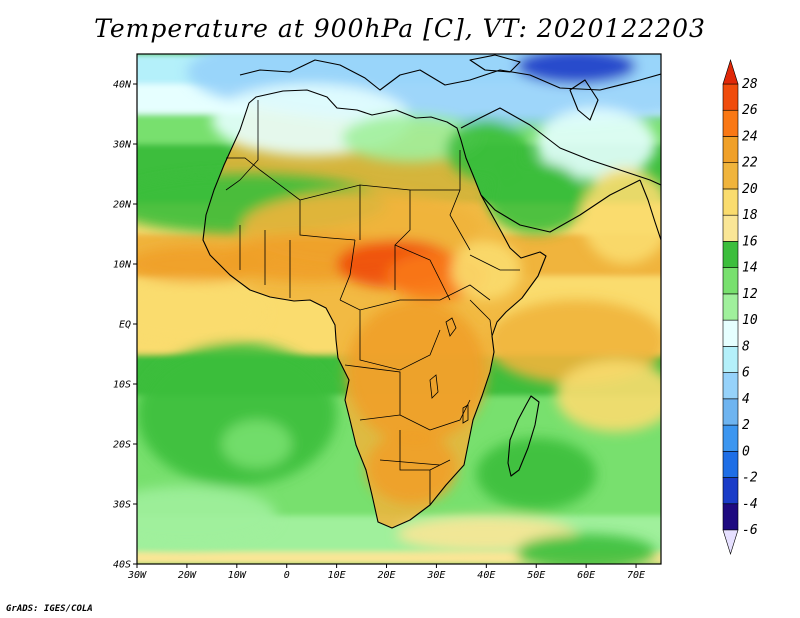 The height and width of the screenshot is (618, 800). What do you see at coordinates (750, 163) in the screenshot?
I see `colorbar-label: 22` at bounding box center [750, 163].